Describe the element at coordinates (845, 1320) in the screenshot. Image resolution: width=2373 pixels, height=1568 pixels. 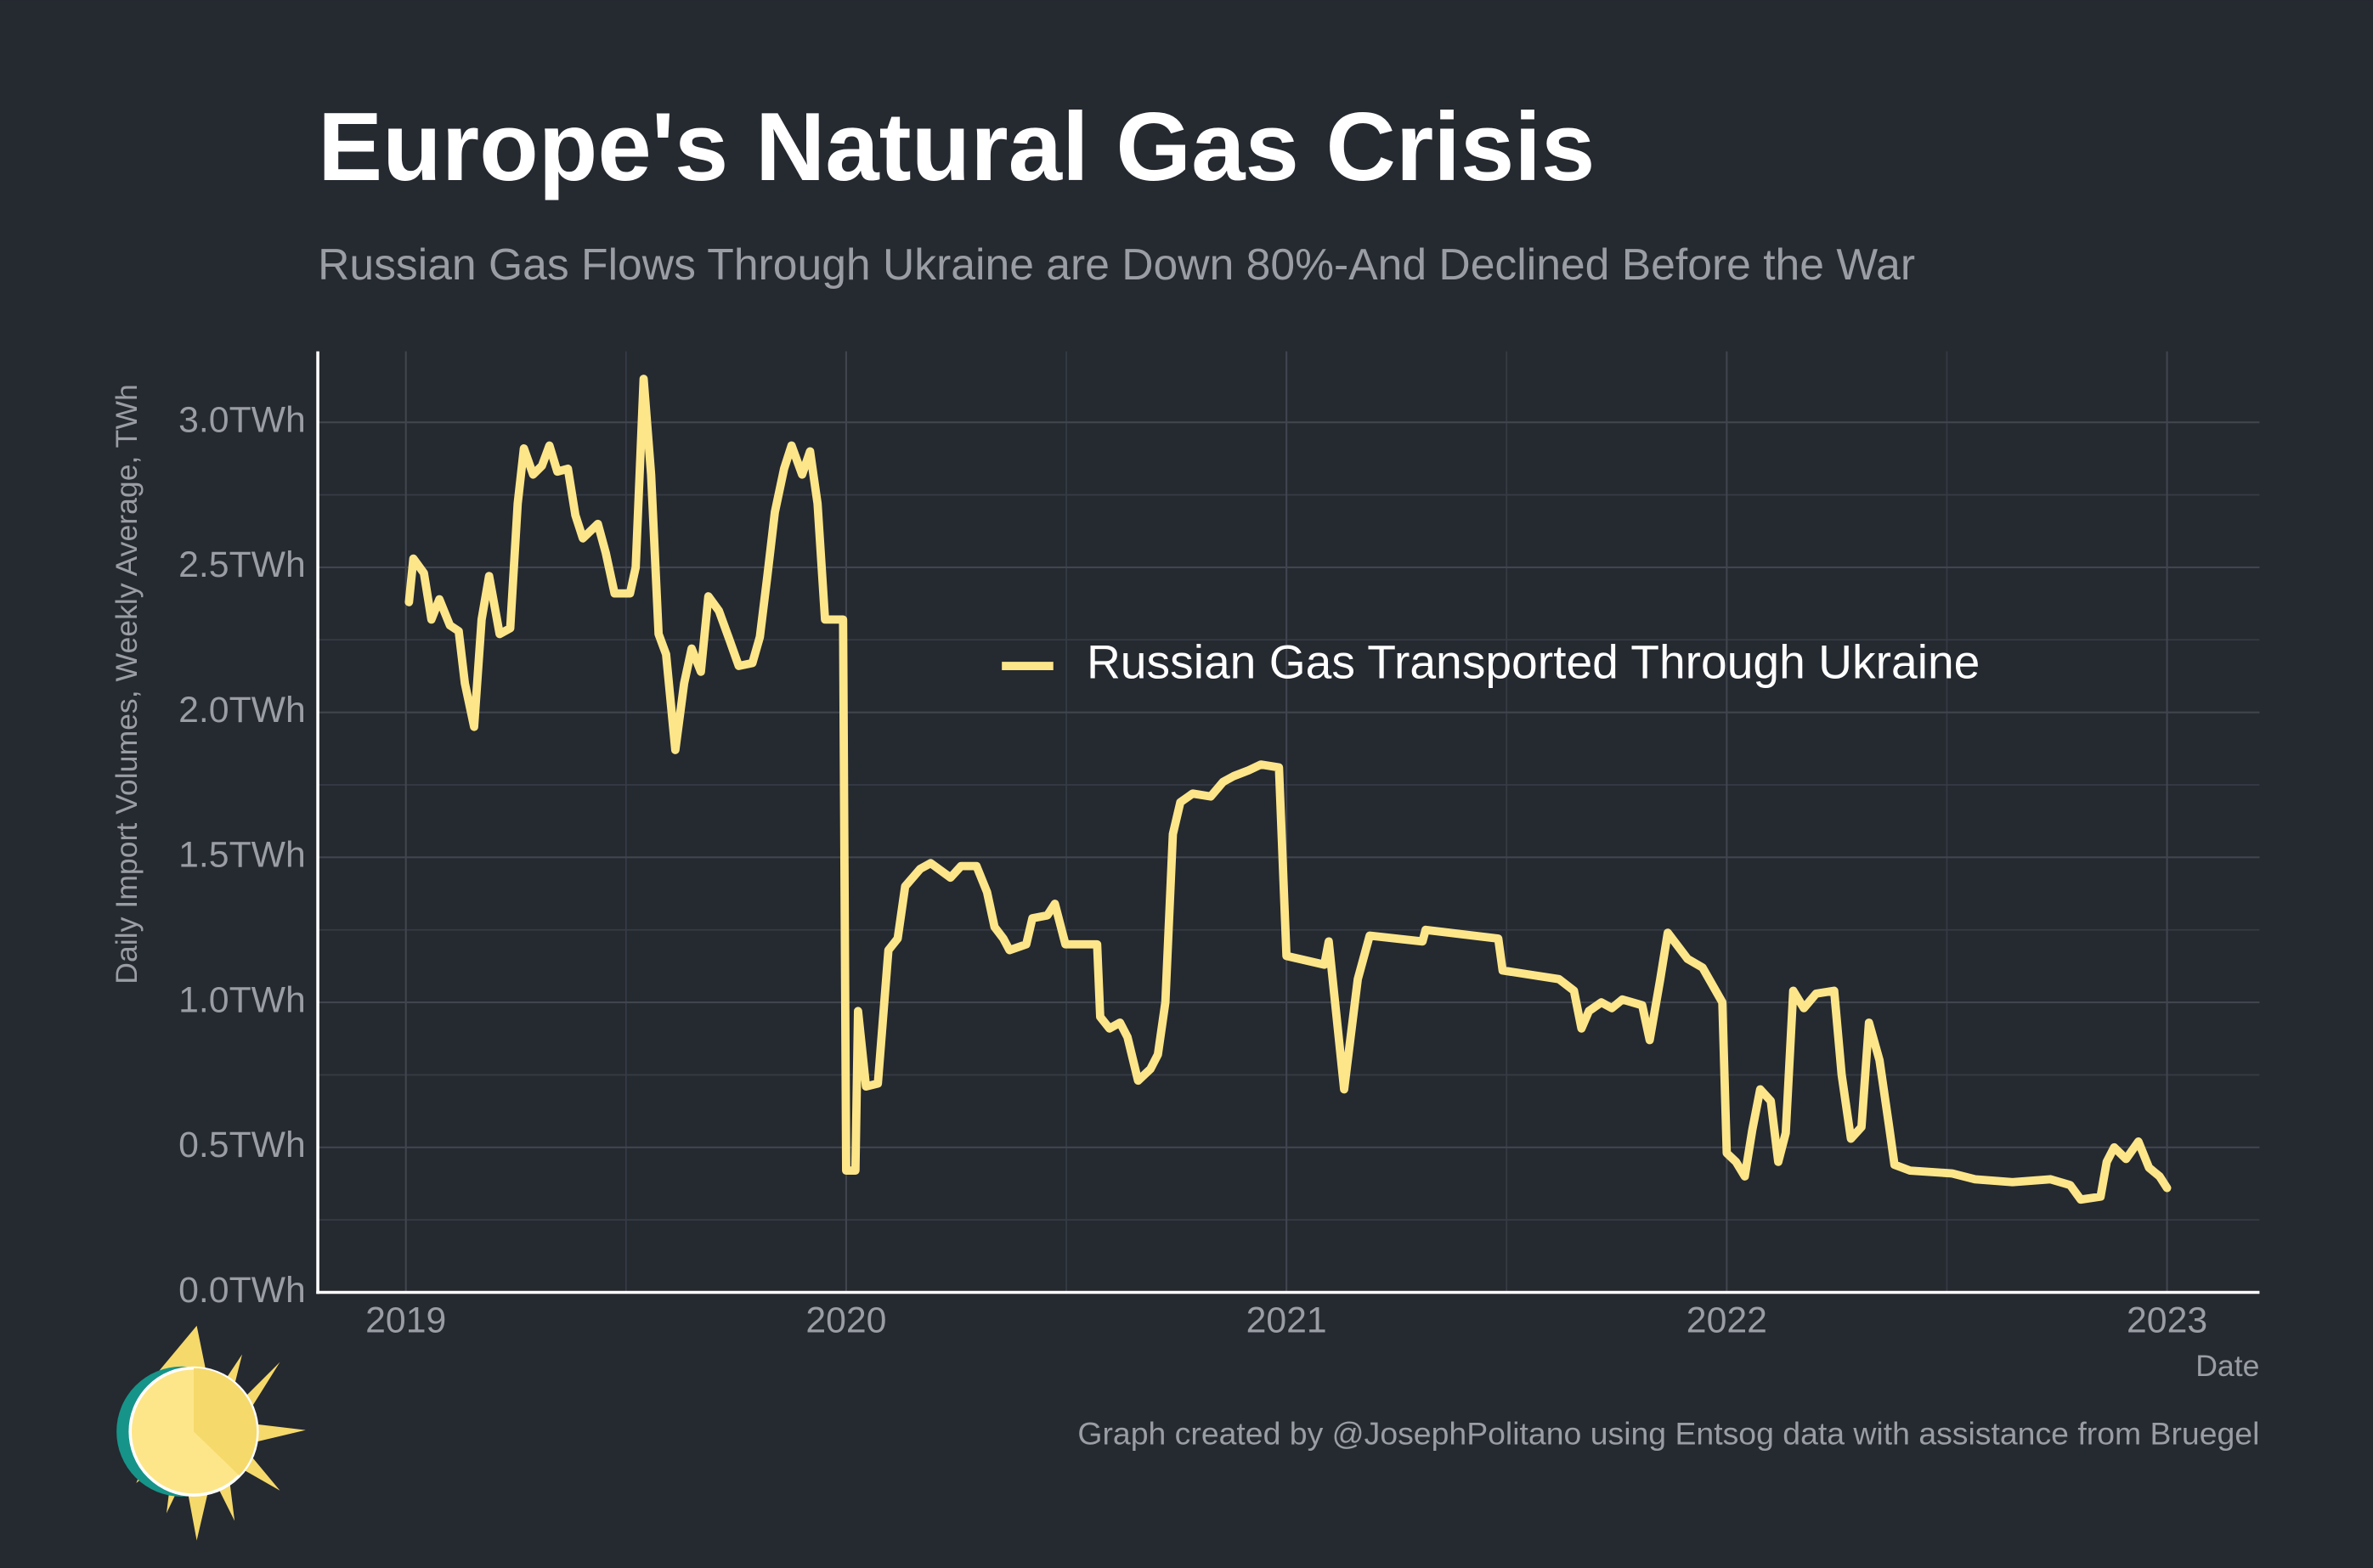
I see `x-tick-label: 2020` at that location.